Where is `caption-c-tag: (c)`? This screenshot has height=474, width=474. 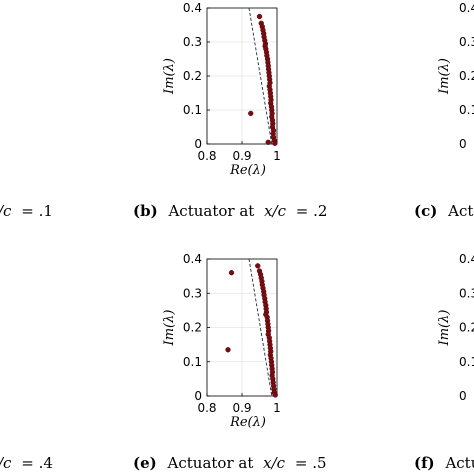
caption-c-tag: (c) is located at coordinates (425, 211).